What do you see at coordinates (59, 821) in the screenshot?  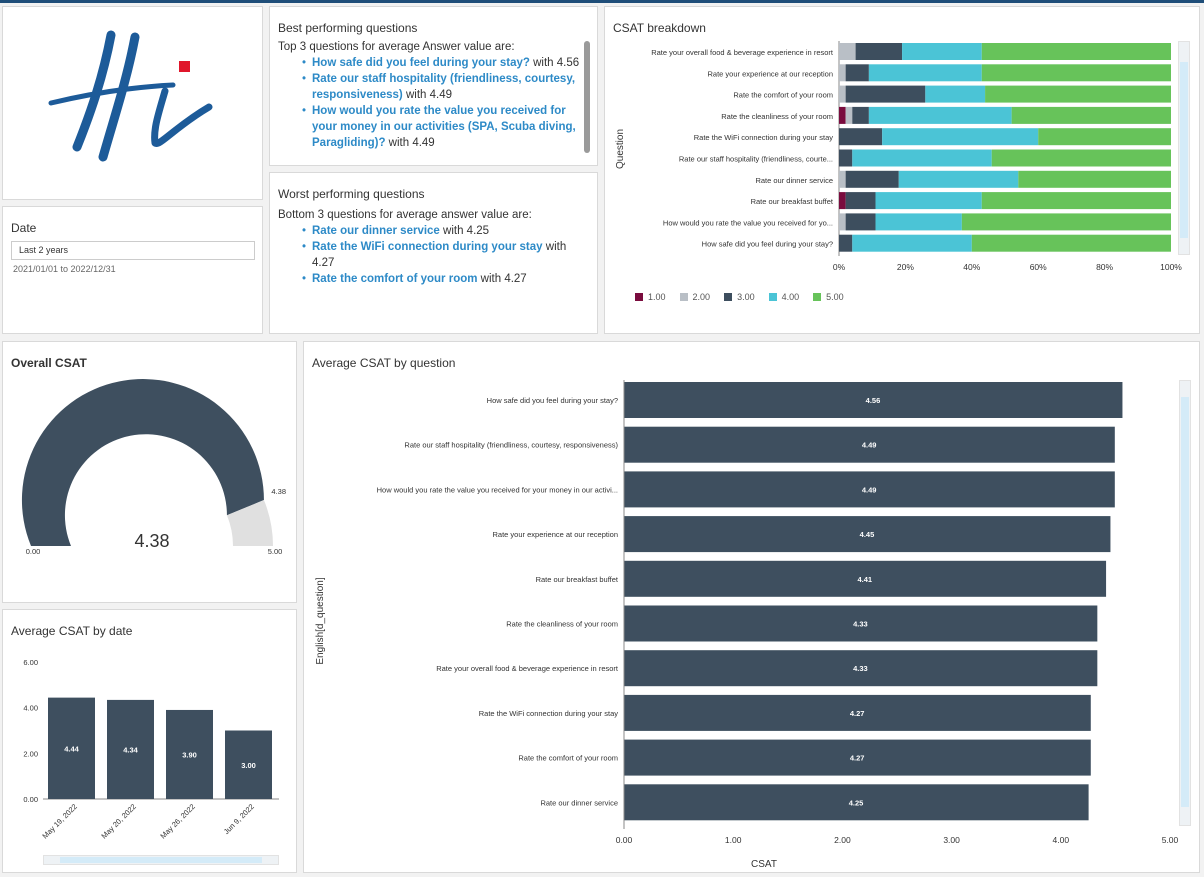 I see `by-date-xtick: May 19, 2022` at bounding box center [59, 821].